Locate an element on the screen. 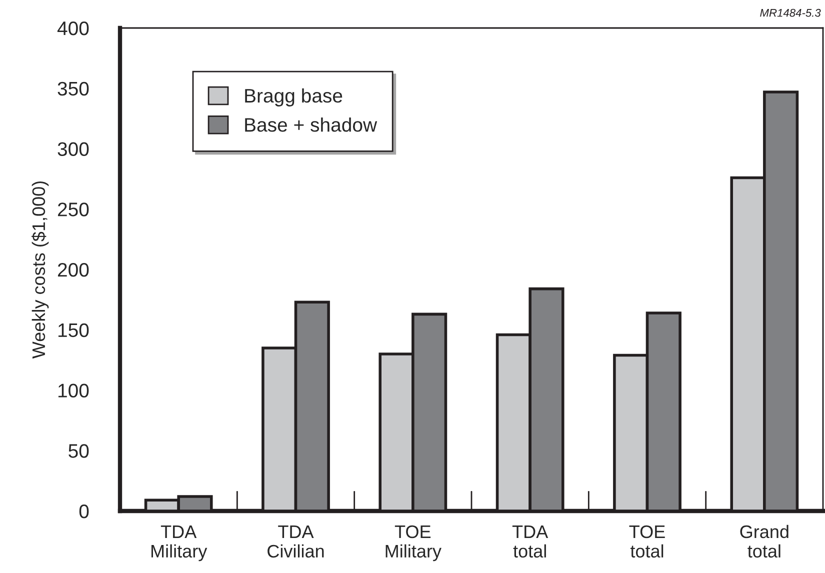 The width and height of the screenshot is (825, 573). y-tick-label: 300 is located at coordinates (73, 149).